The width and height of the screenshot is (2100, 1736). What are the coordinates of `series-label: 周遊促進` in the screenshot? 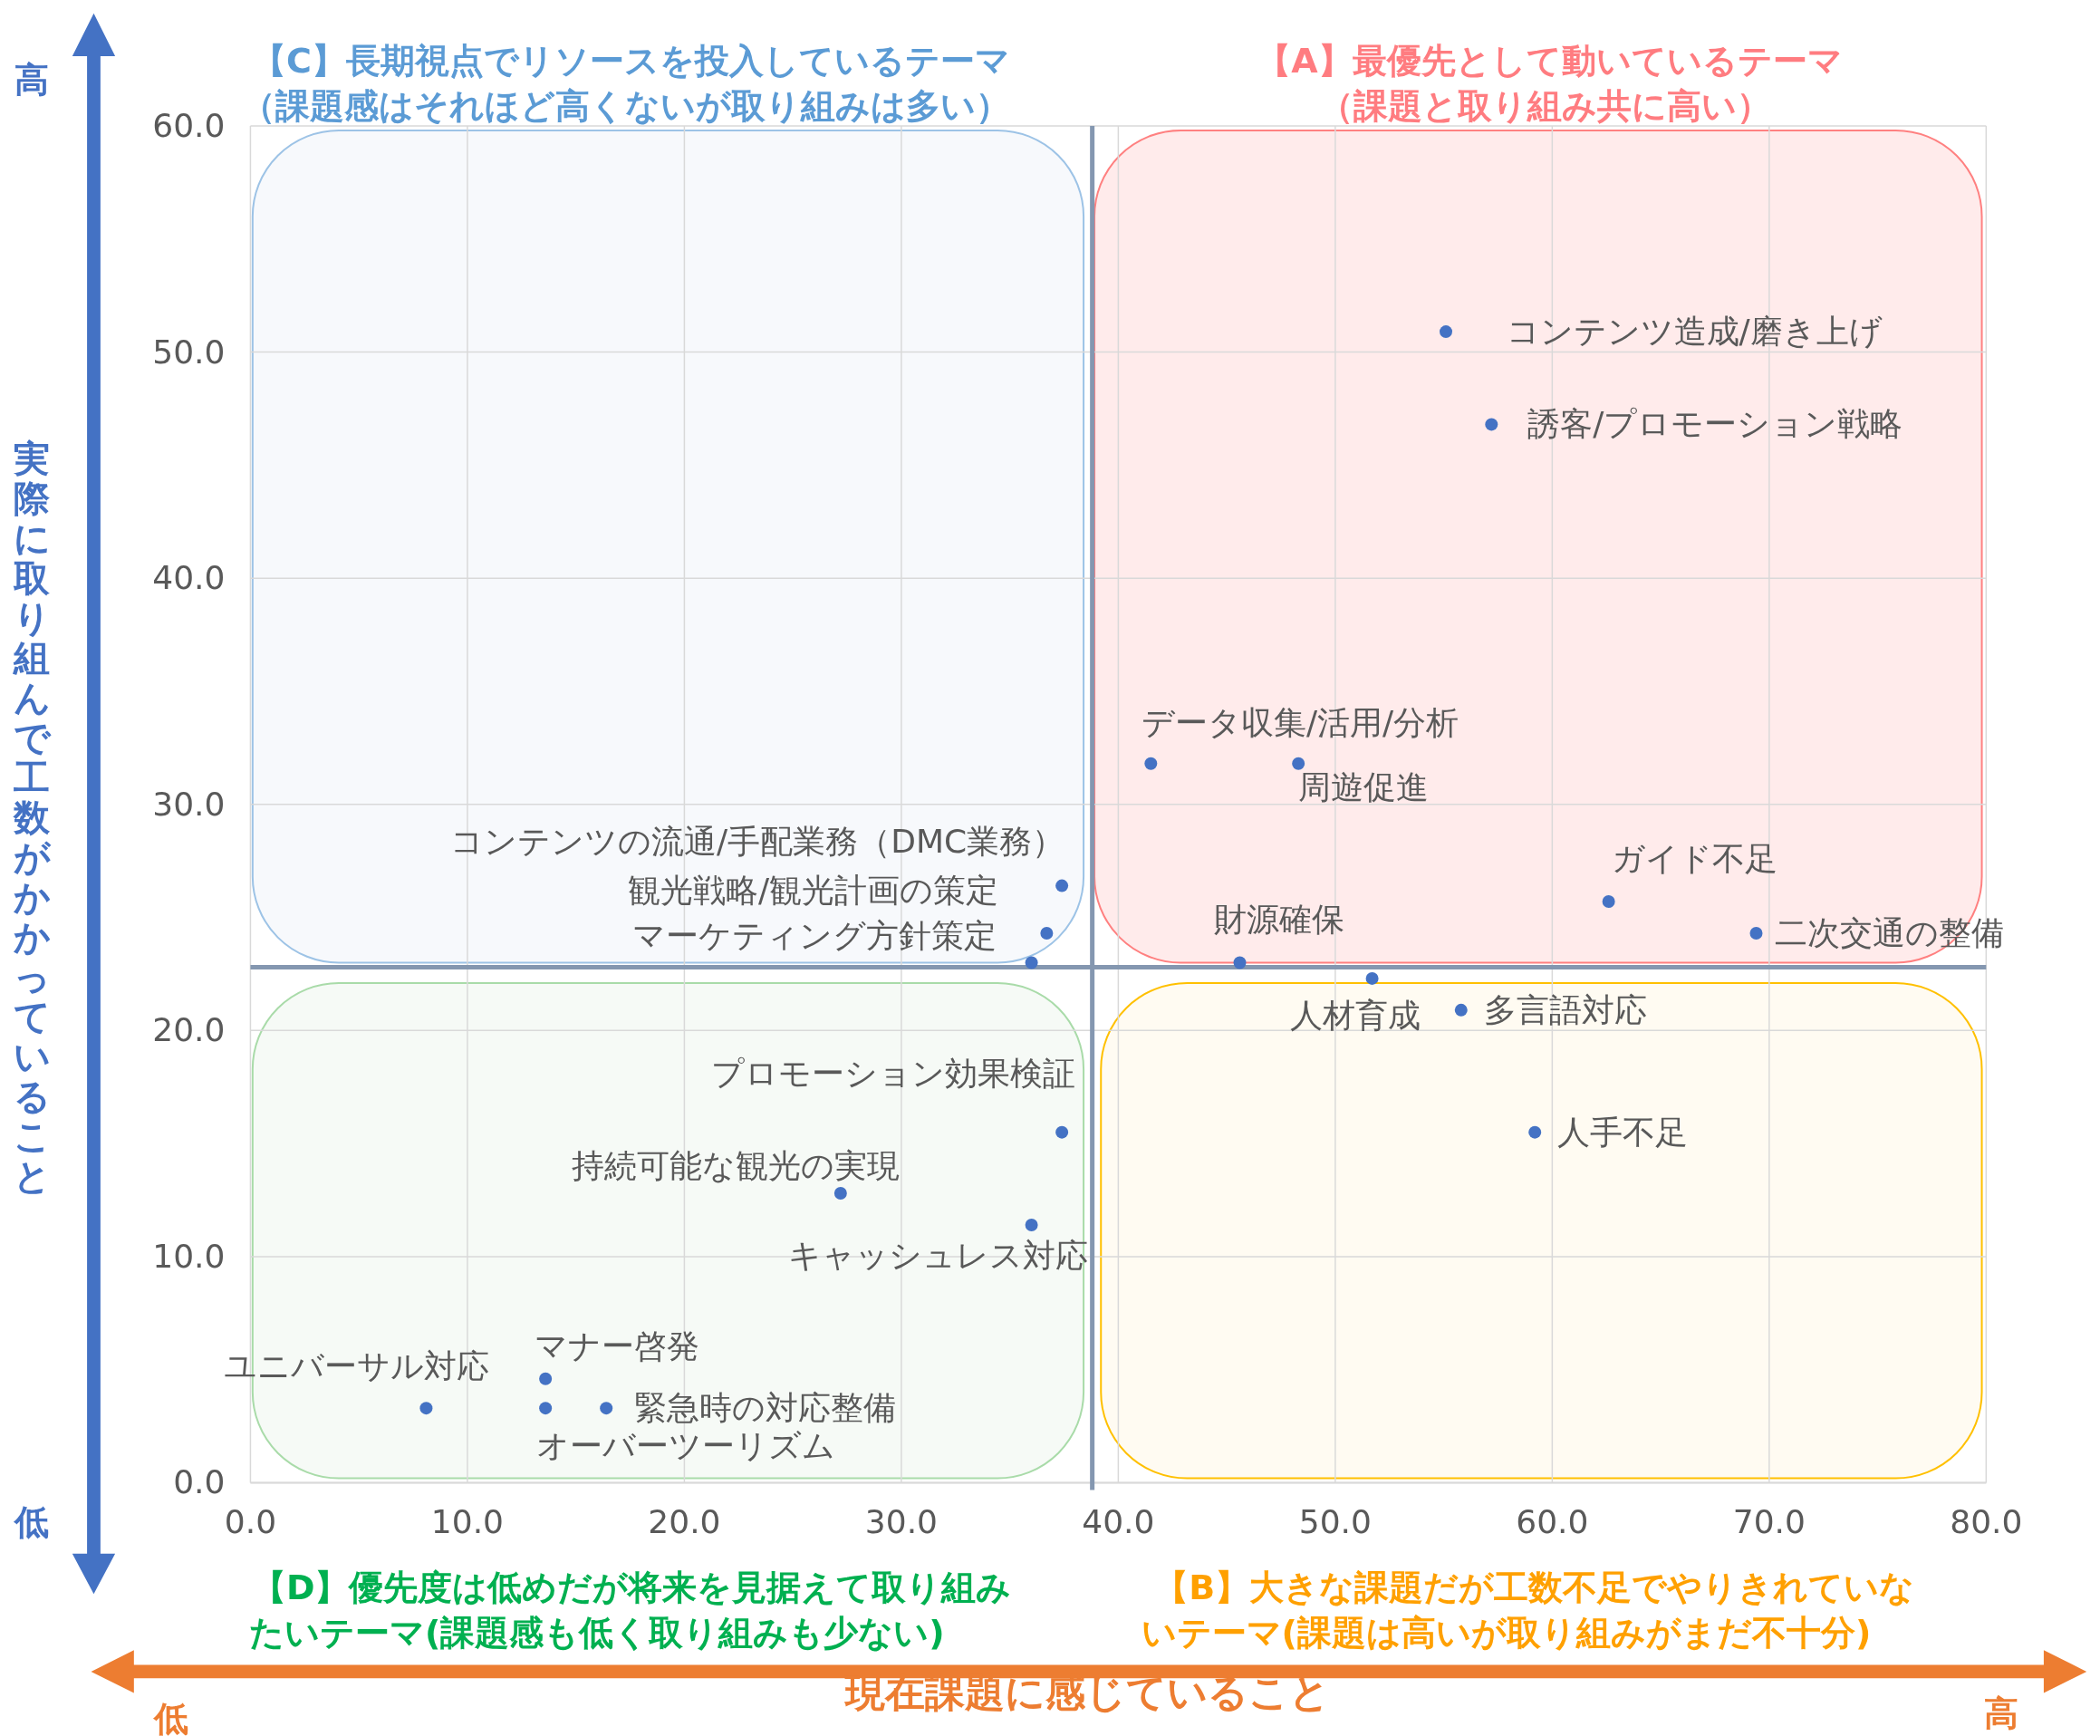 It's located at (1364, 787).